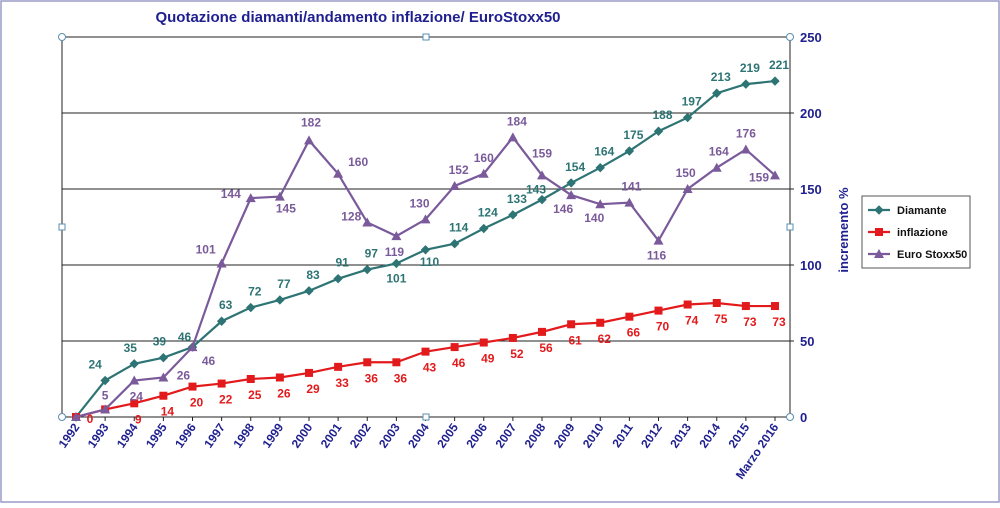 The image size is (1000, 508). I want to click on data-label: 39, so click(160, 342).